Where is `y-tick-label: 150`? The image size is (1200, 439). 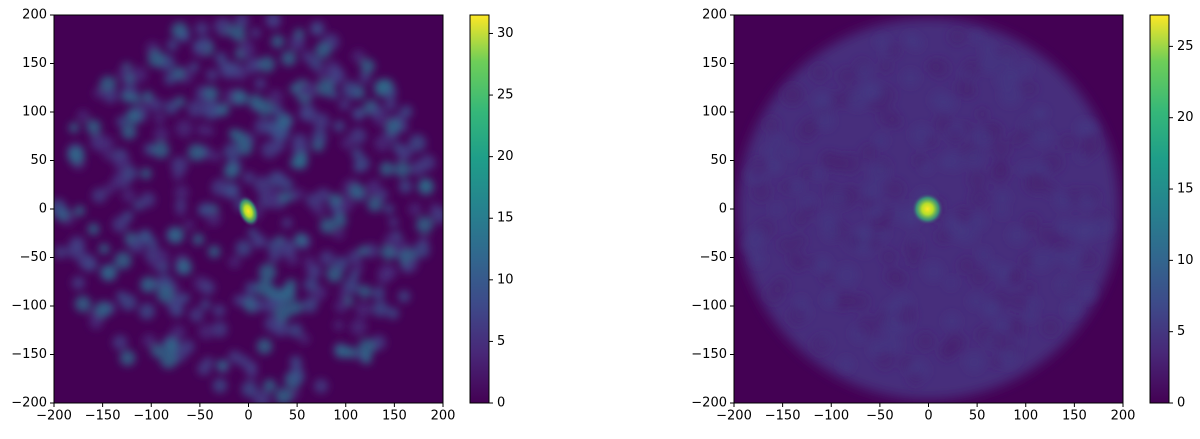
y-tick-label: 150 is located at coordinates (34, 63).